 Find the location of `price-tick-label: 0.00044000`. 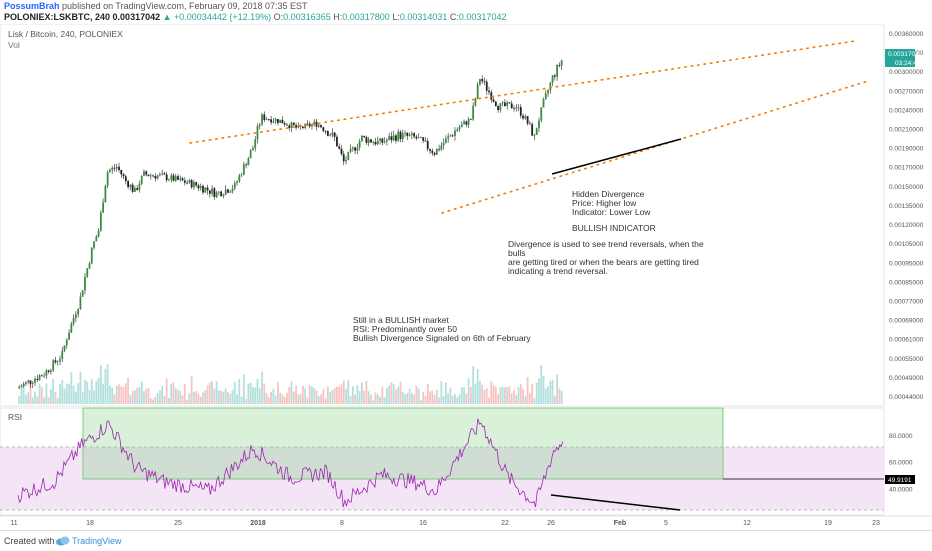

price-tick-label: 0.00044000 is located at coordinates (906, 397).